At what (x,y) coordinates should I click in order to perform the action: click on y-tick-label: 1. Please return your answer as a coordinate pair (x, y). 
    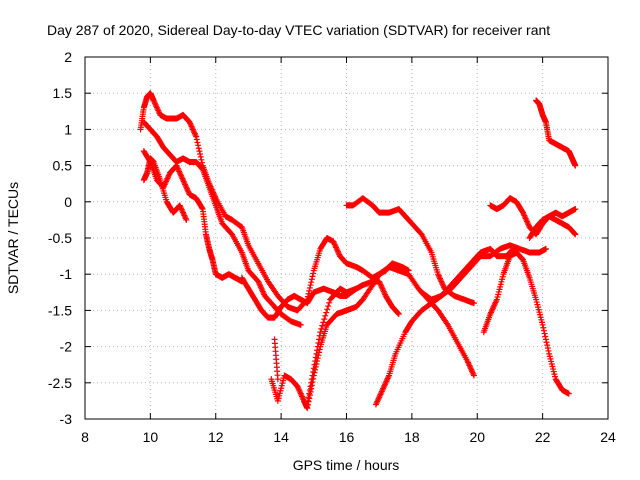
    Looking at the image, I should click on (68, 129).